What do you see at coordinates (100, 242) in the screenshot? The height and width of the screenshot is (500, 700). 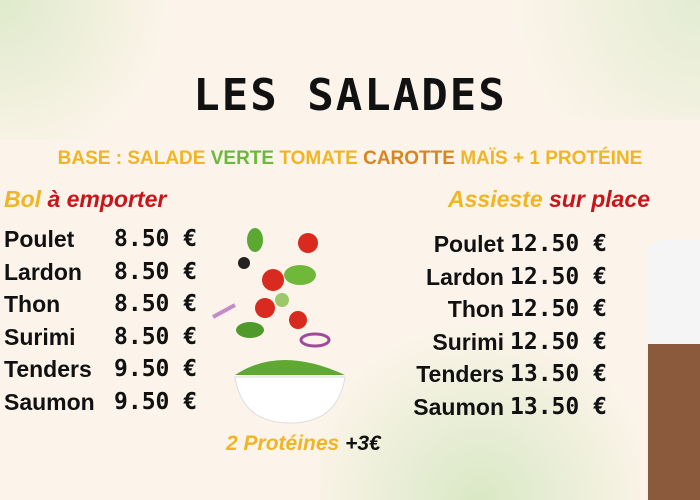 I see `menu-row: Poulet 8.50 €` at bounding box center [100, 242].